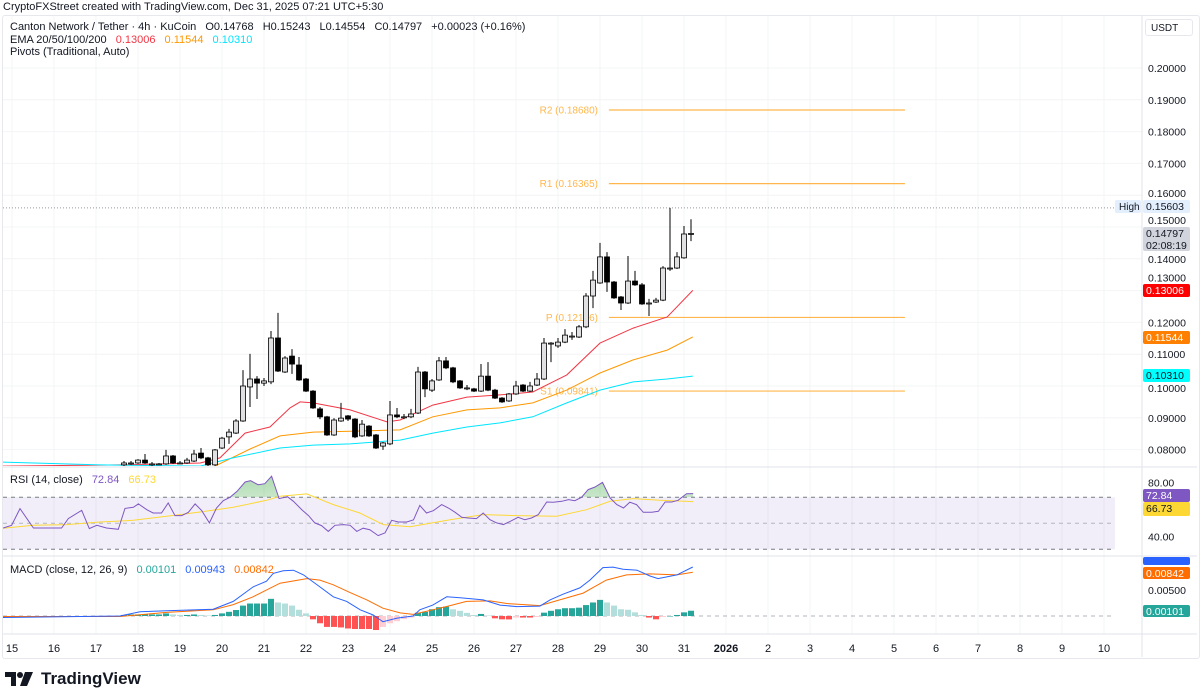  Describe the element at coordinates (347, 506) in the screenshot. I see `rsi-pane` at that location.